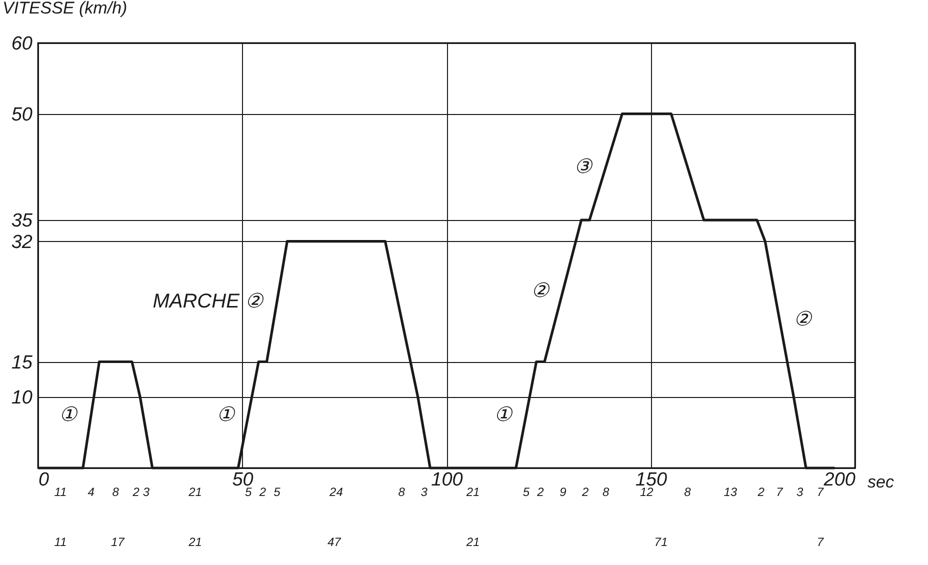 Image resolution: width=928 pixels, height=565 pixels. Describe the element at coordinates (22, 363) in the screenshot. I see `y-tick-label: 15` at that location.